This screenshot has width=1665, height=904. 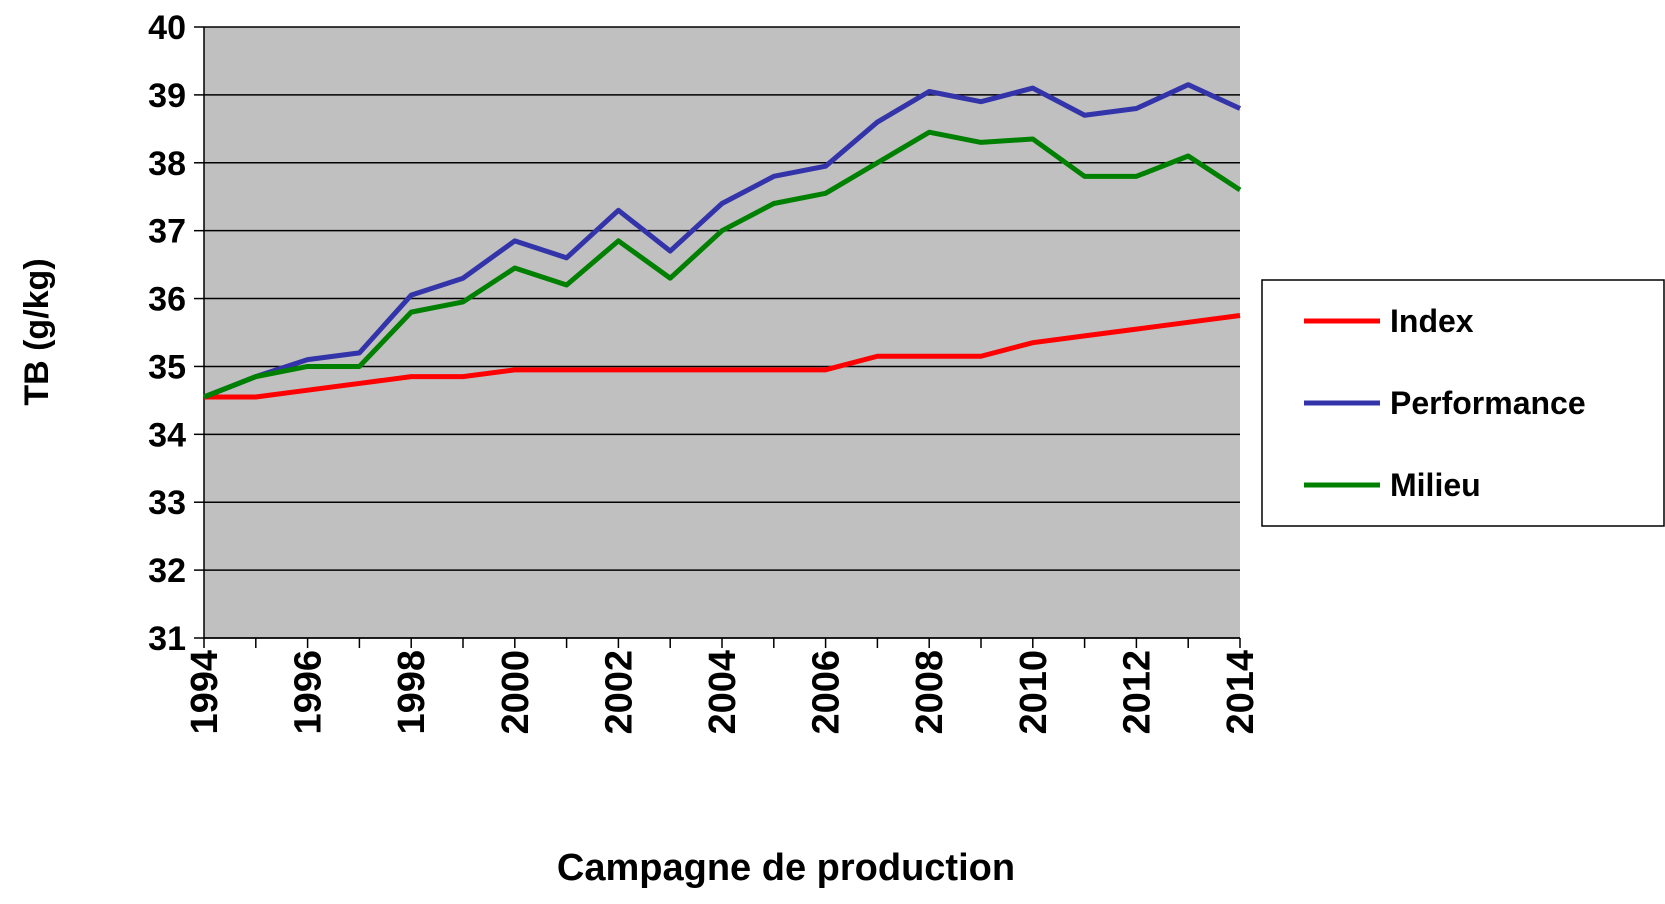 I want to click on y-tick-label: 35, so click(x=167, y=367).